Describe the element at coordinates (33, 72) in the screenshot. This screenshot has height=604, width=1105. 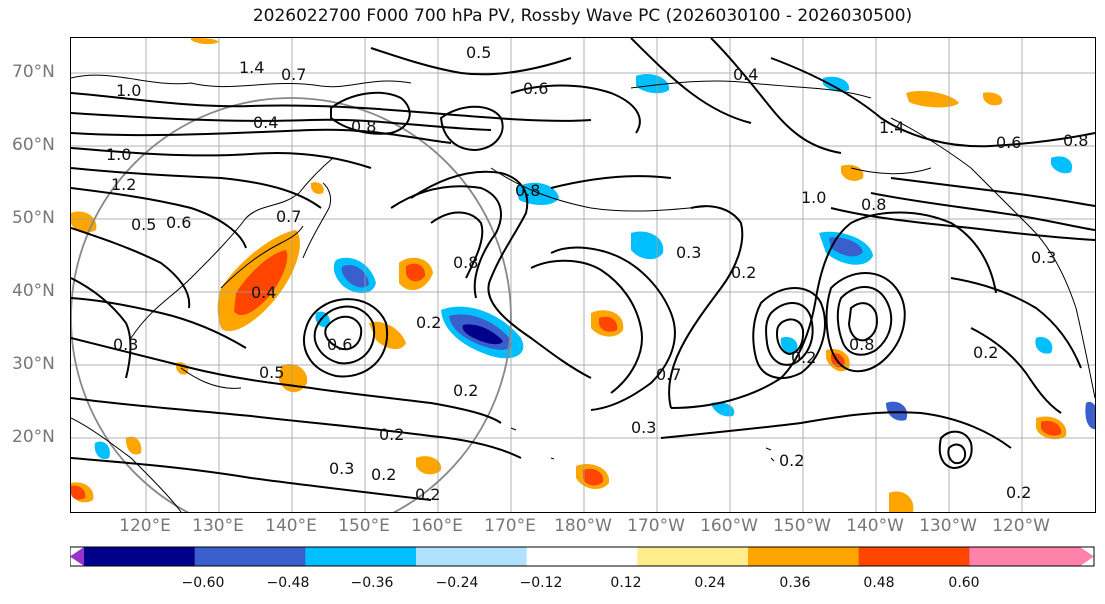
I see `lat-label: 70°N` at that location.